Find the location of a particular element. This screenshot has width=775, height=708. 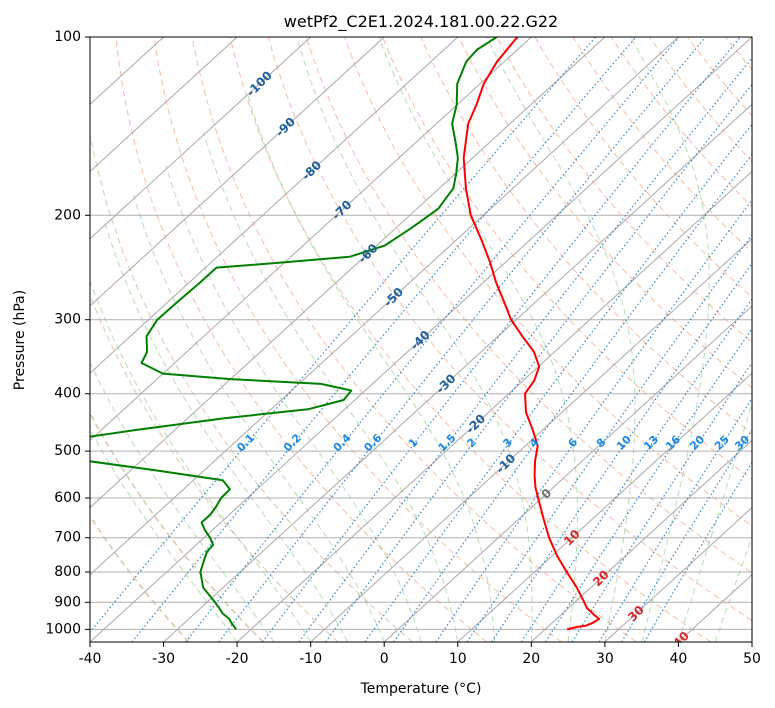

y-tick-label: 400 is located at coordinates (67, 394).